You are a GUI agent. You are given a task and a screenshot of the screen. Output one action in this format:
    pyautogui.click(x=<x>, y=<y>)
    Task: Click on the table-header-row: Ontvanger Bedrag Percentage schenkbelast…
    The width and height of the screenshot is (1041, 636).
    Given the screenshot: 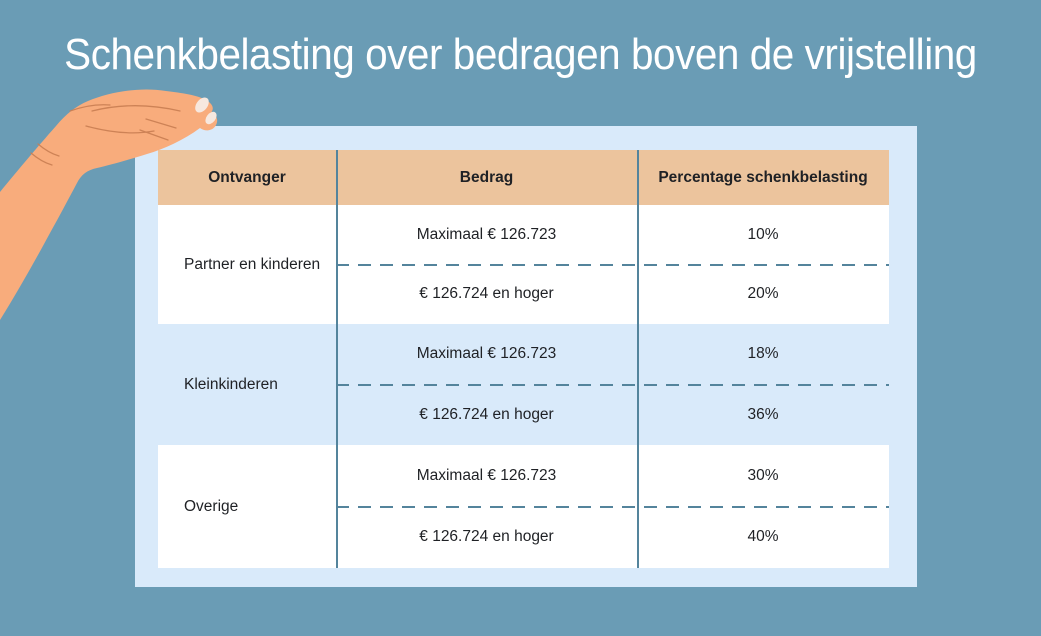 What is the action you would take?
    pyautogui.click(x=523, y=177)
    